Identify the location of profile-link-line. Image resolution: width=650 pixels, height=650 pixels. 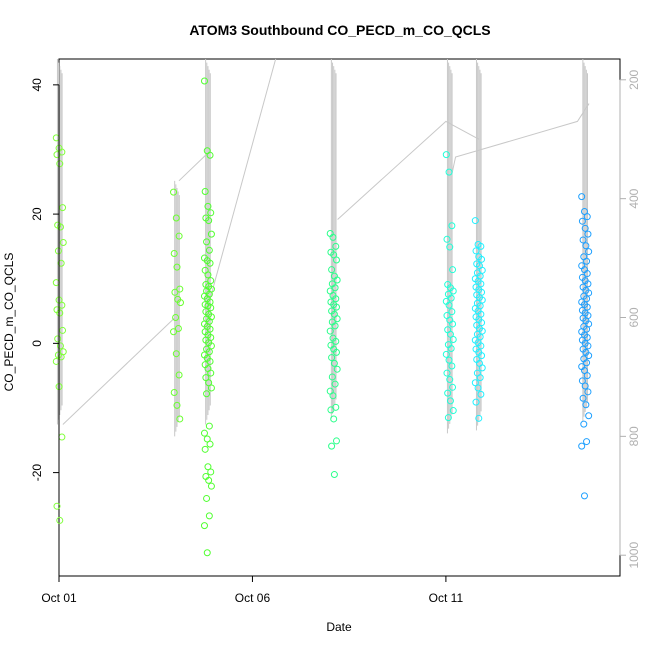
(119, 371).